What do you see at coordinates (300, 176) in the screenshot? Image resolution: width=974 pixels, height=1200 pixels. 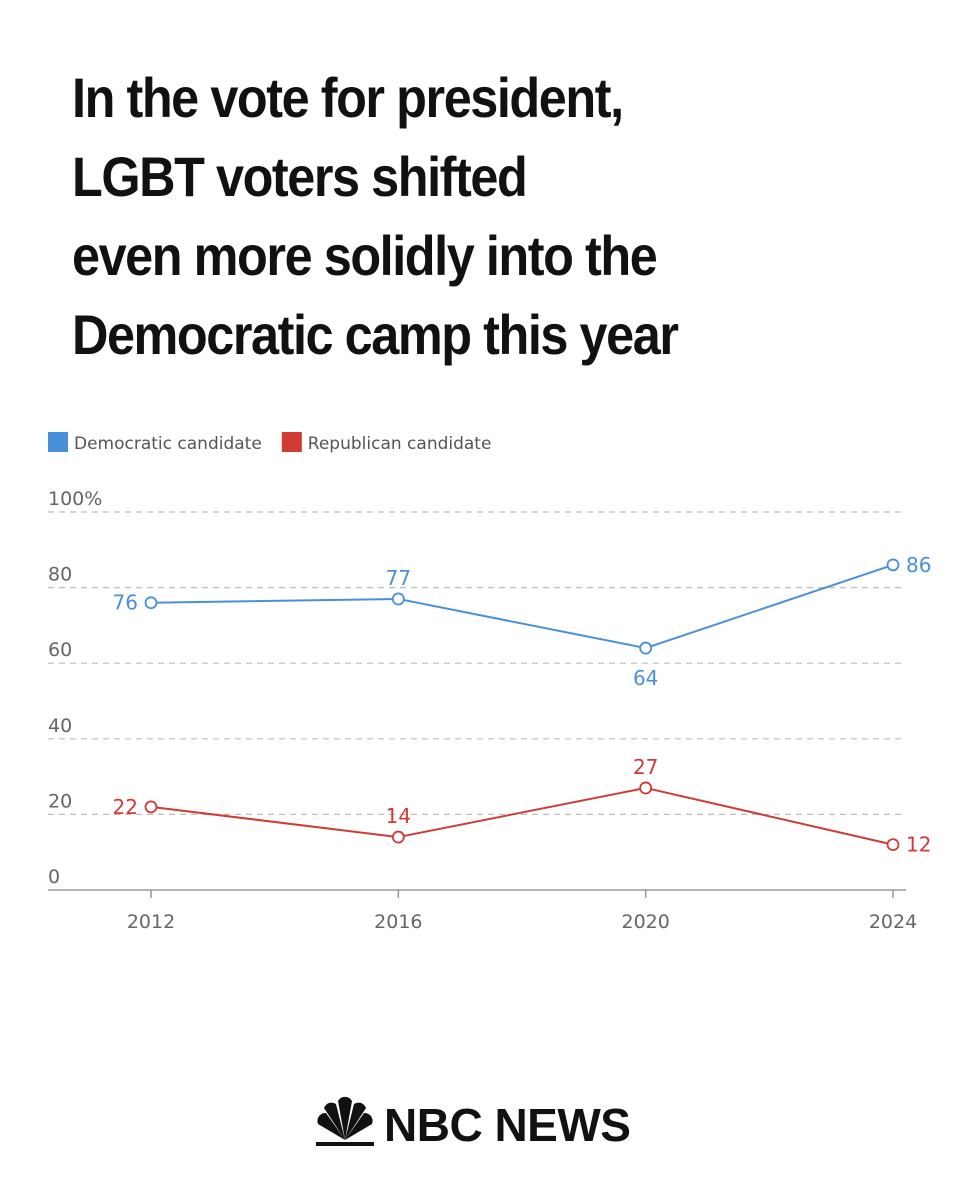 I see `headline-line-2: LGBT voters shifted` at bounding box center [300, 176].